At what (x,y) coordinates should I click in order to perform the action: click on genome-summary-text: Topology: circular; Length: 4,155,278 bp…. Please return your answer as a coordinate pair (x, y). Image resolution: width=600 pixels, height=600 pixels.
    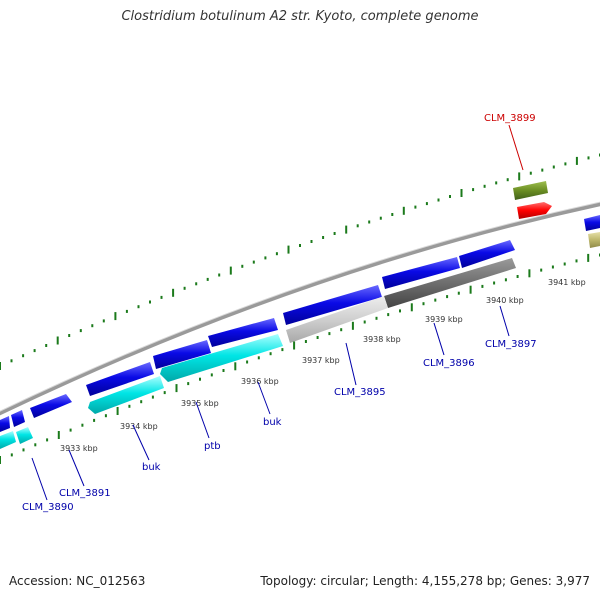
    Looking at the image, I should click on (425, 581).